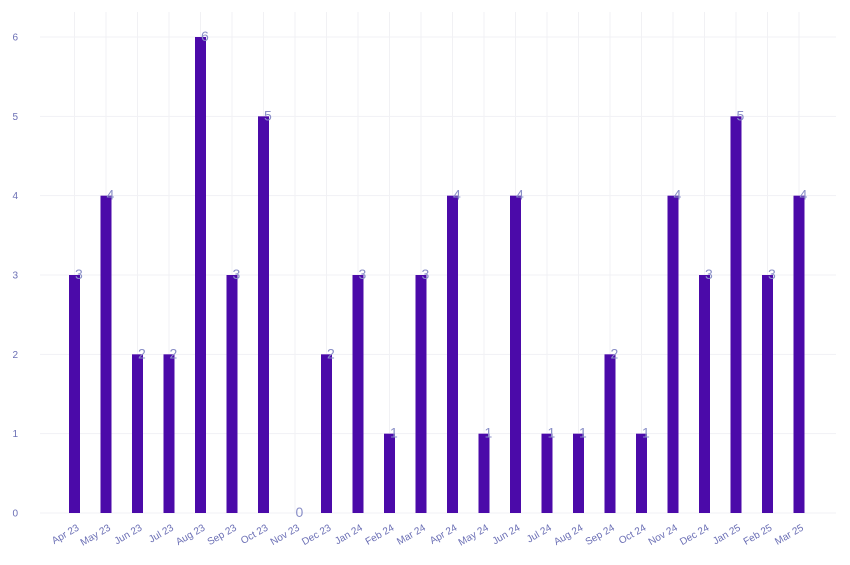  What do you see at coordinates (15, 514) in the screenshot?
I see `y-tick-label: 0` at bounding box center [15, 514].